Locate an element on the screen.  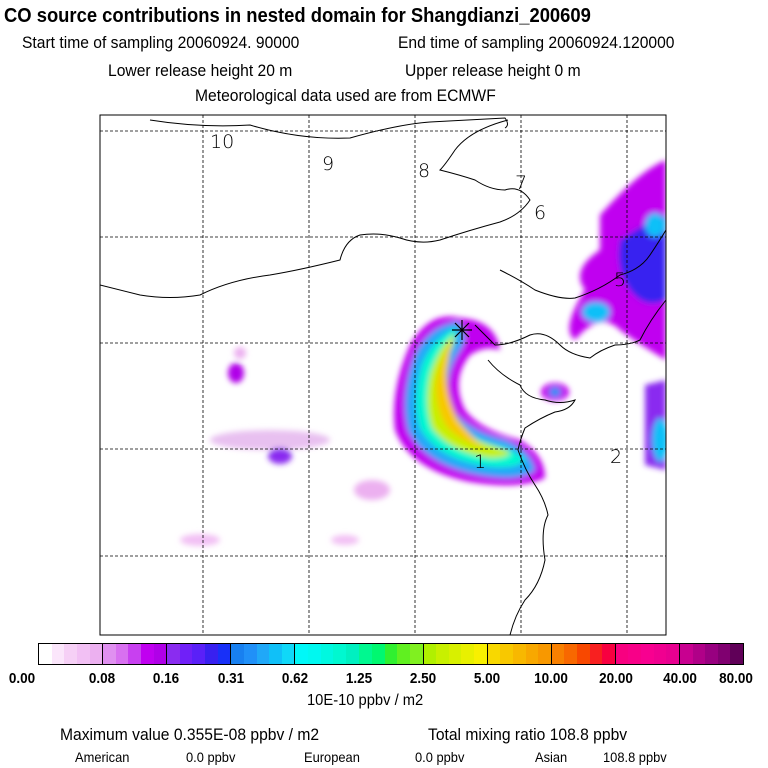
contour-label-8: 8 is located at coordinates (424, 171).